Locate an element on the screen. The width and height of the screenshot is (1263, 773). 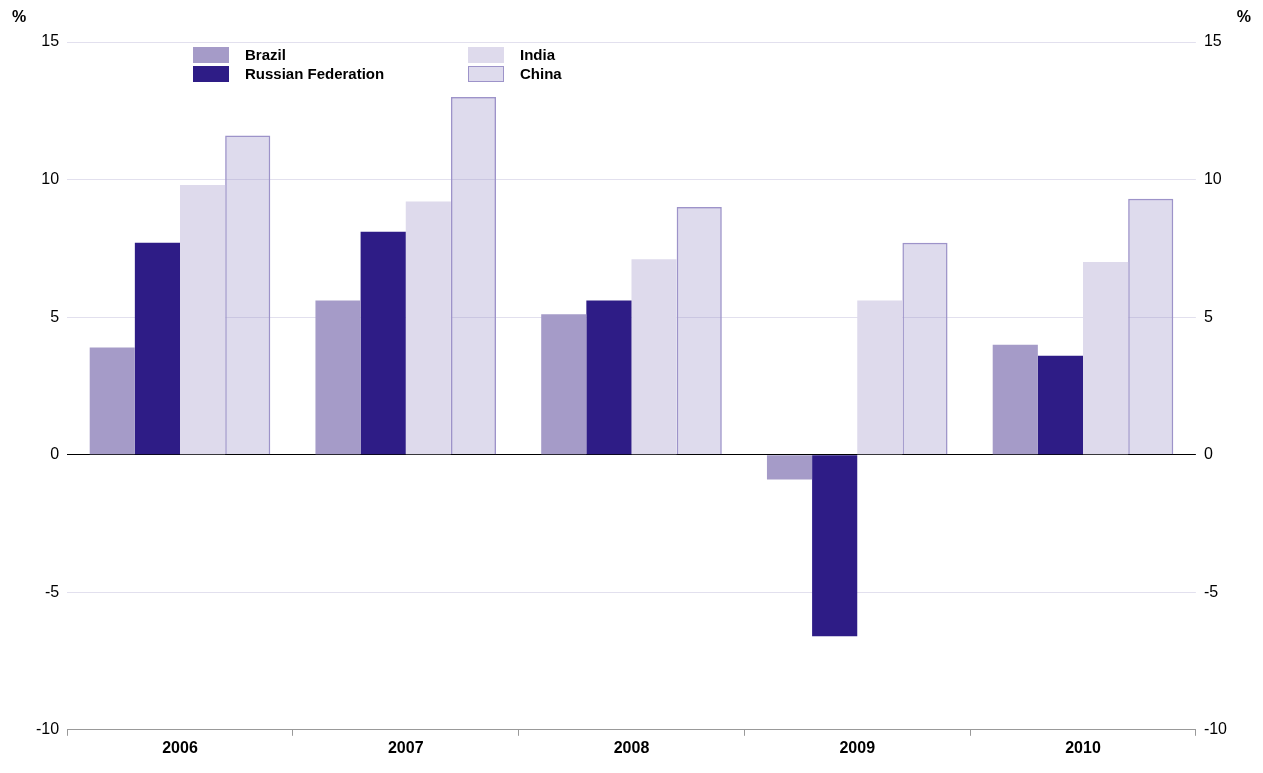
y-axis-title: % is located at coordinates (19, 17).